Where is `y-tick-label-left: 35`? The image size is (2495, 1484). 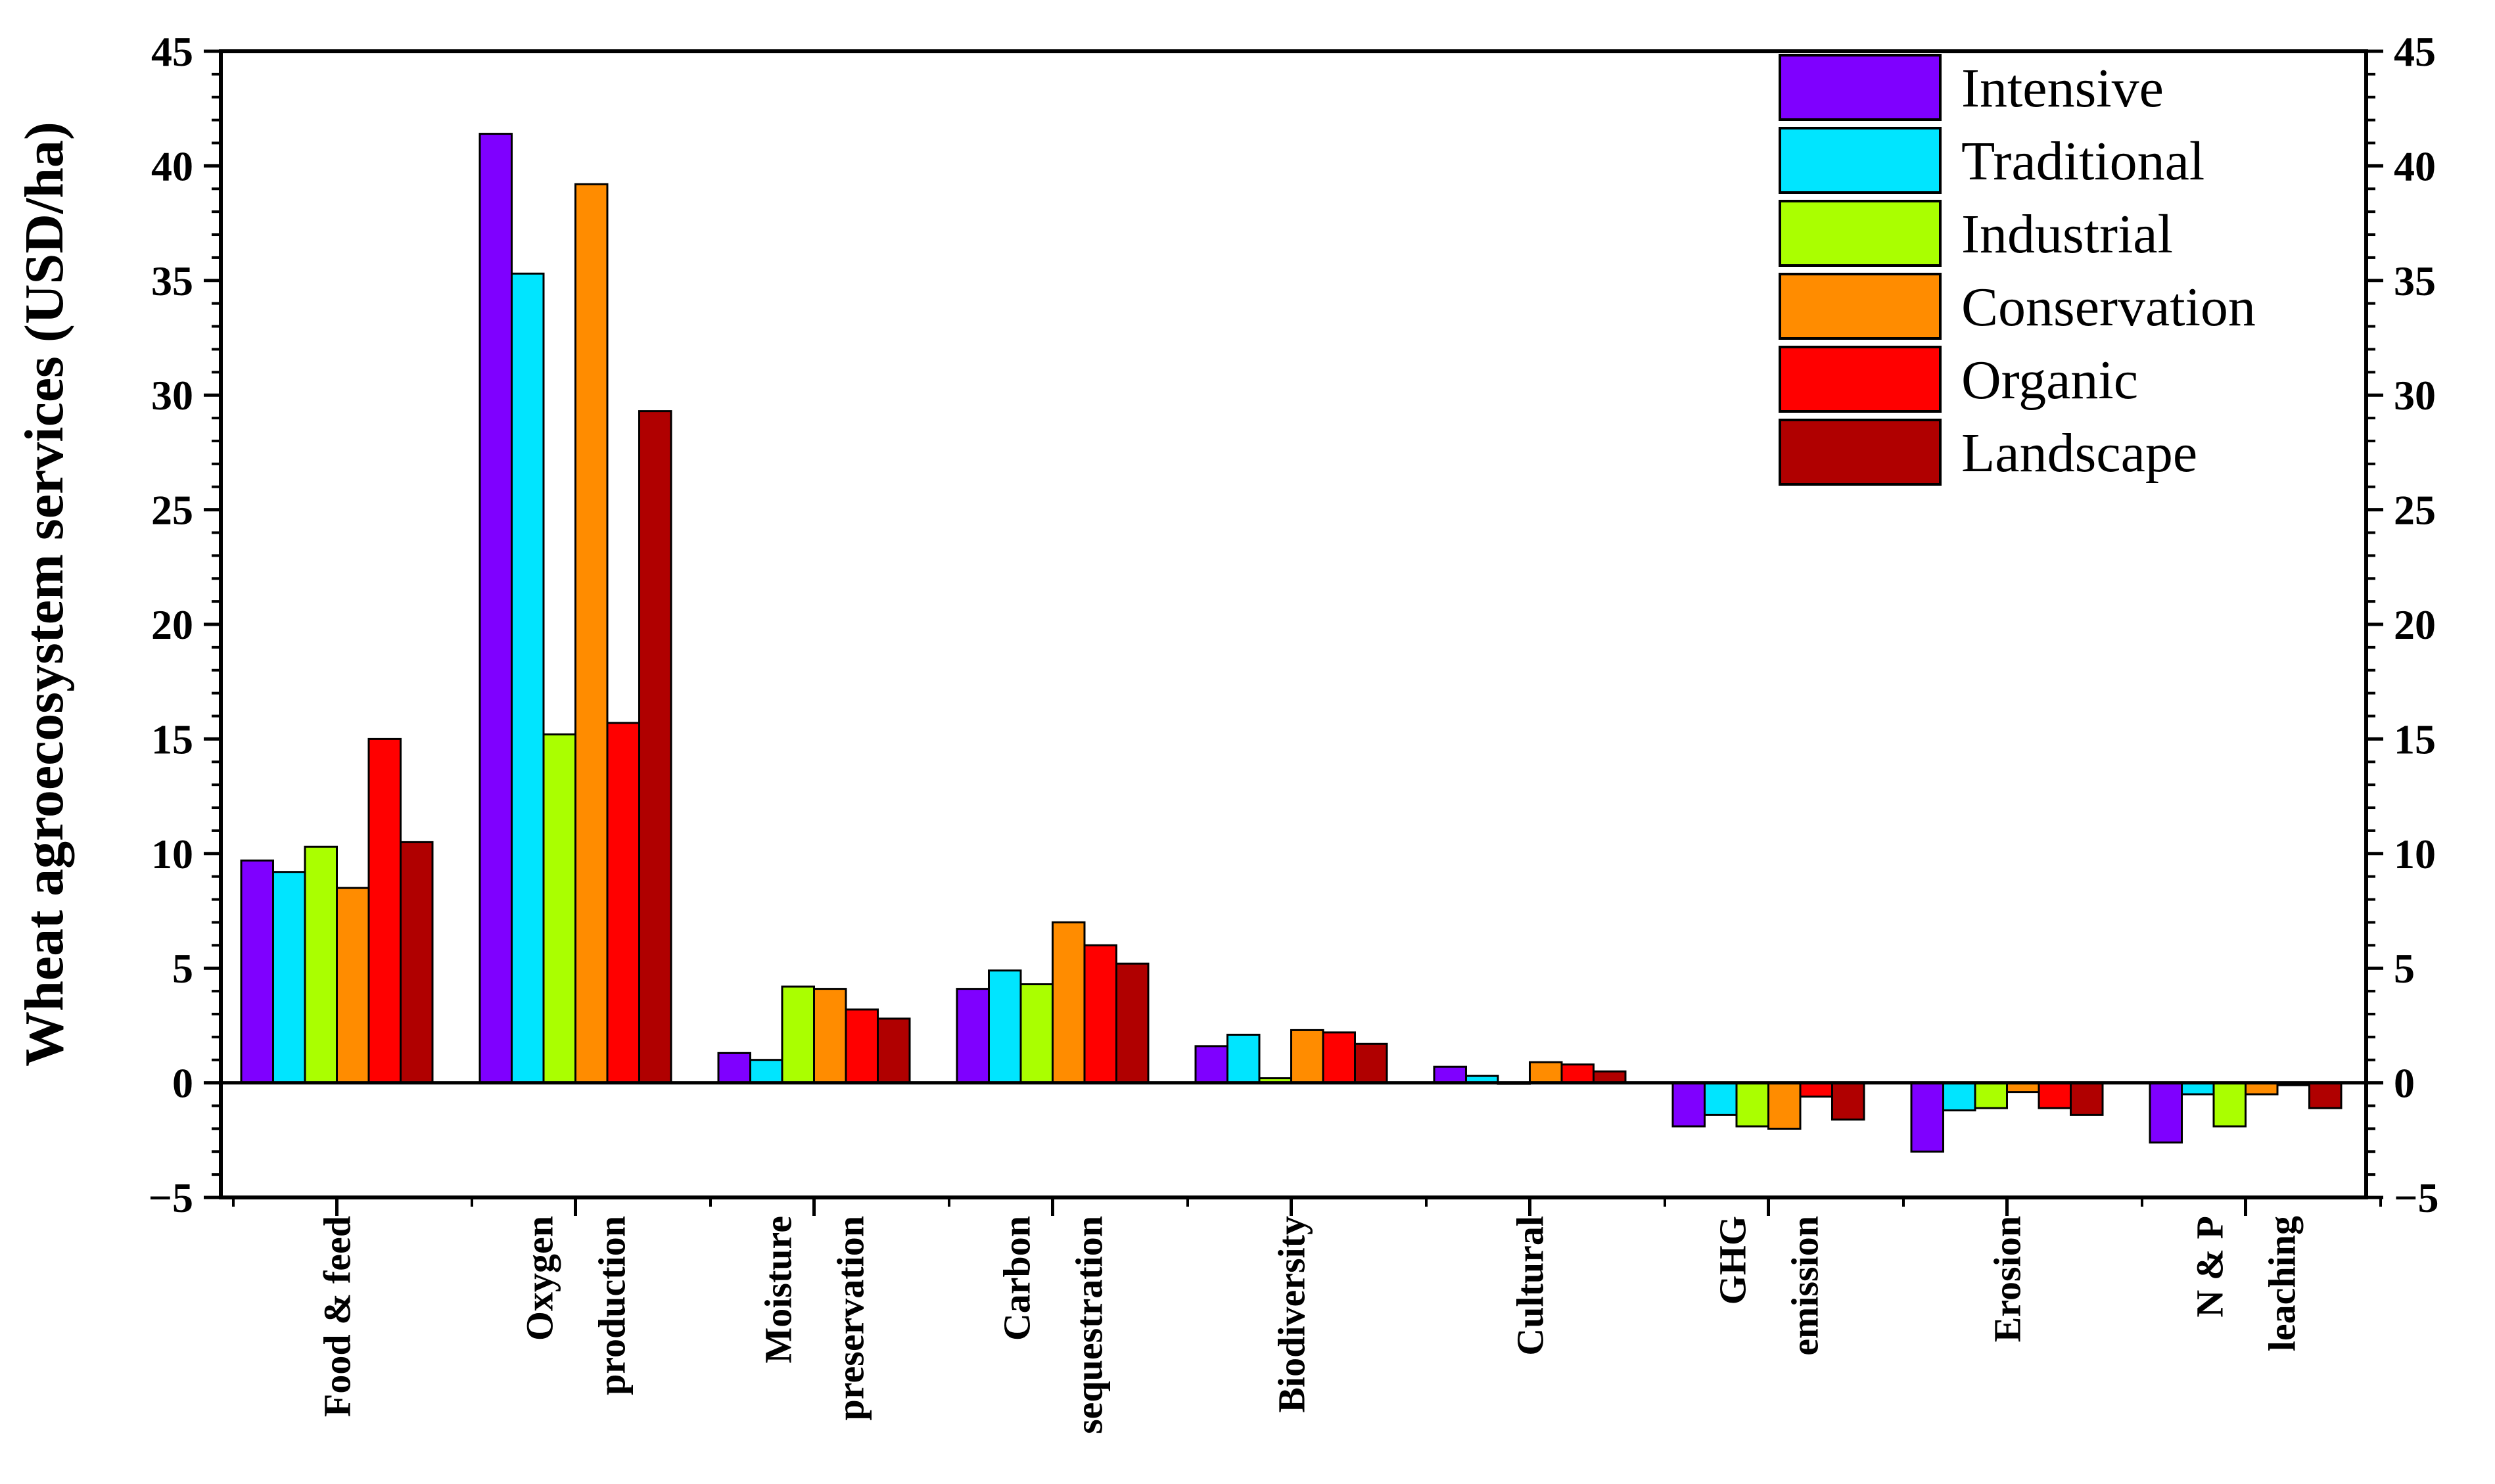 y-tick-label-left: 35 is located at coordinates (172, 281).